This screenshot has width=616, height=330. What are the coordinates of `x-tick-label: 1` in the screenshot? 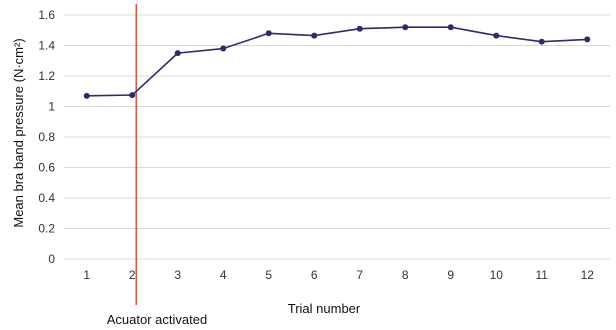 It's located at (86, 275).